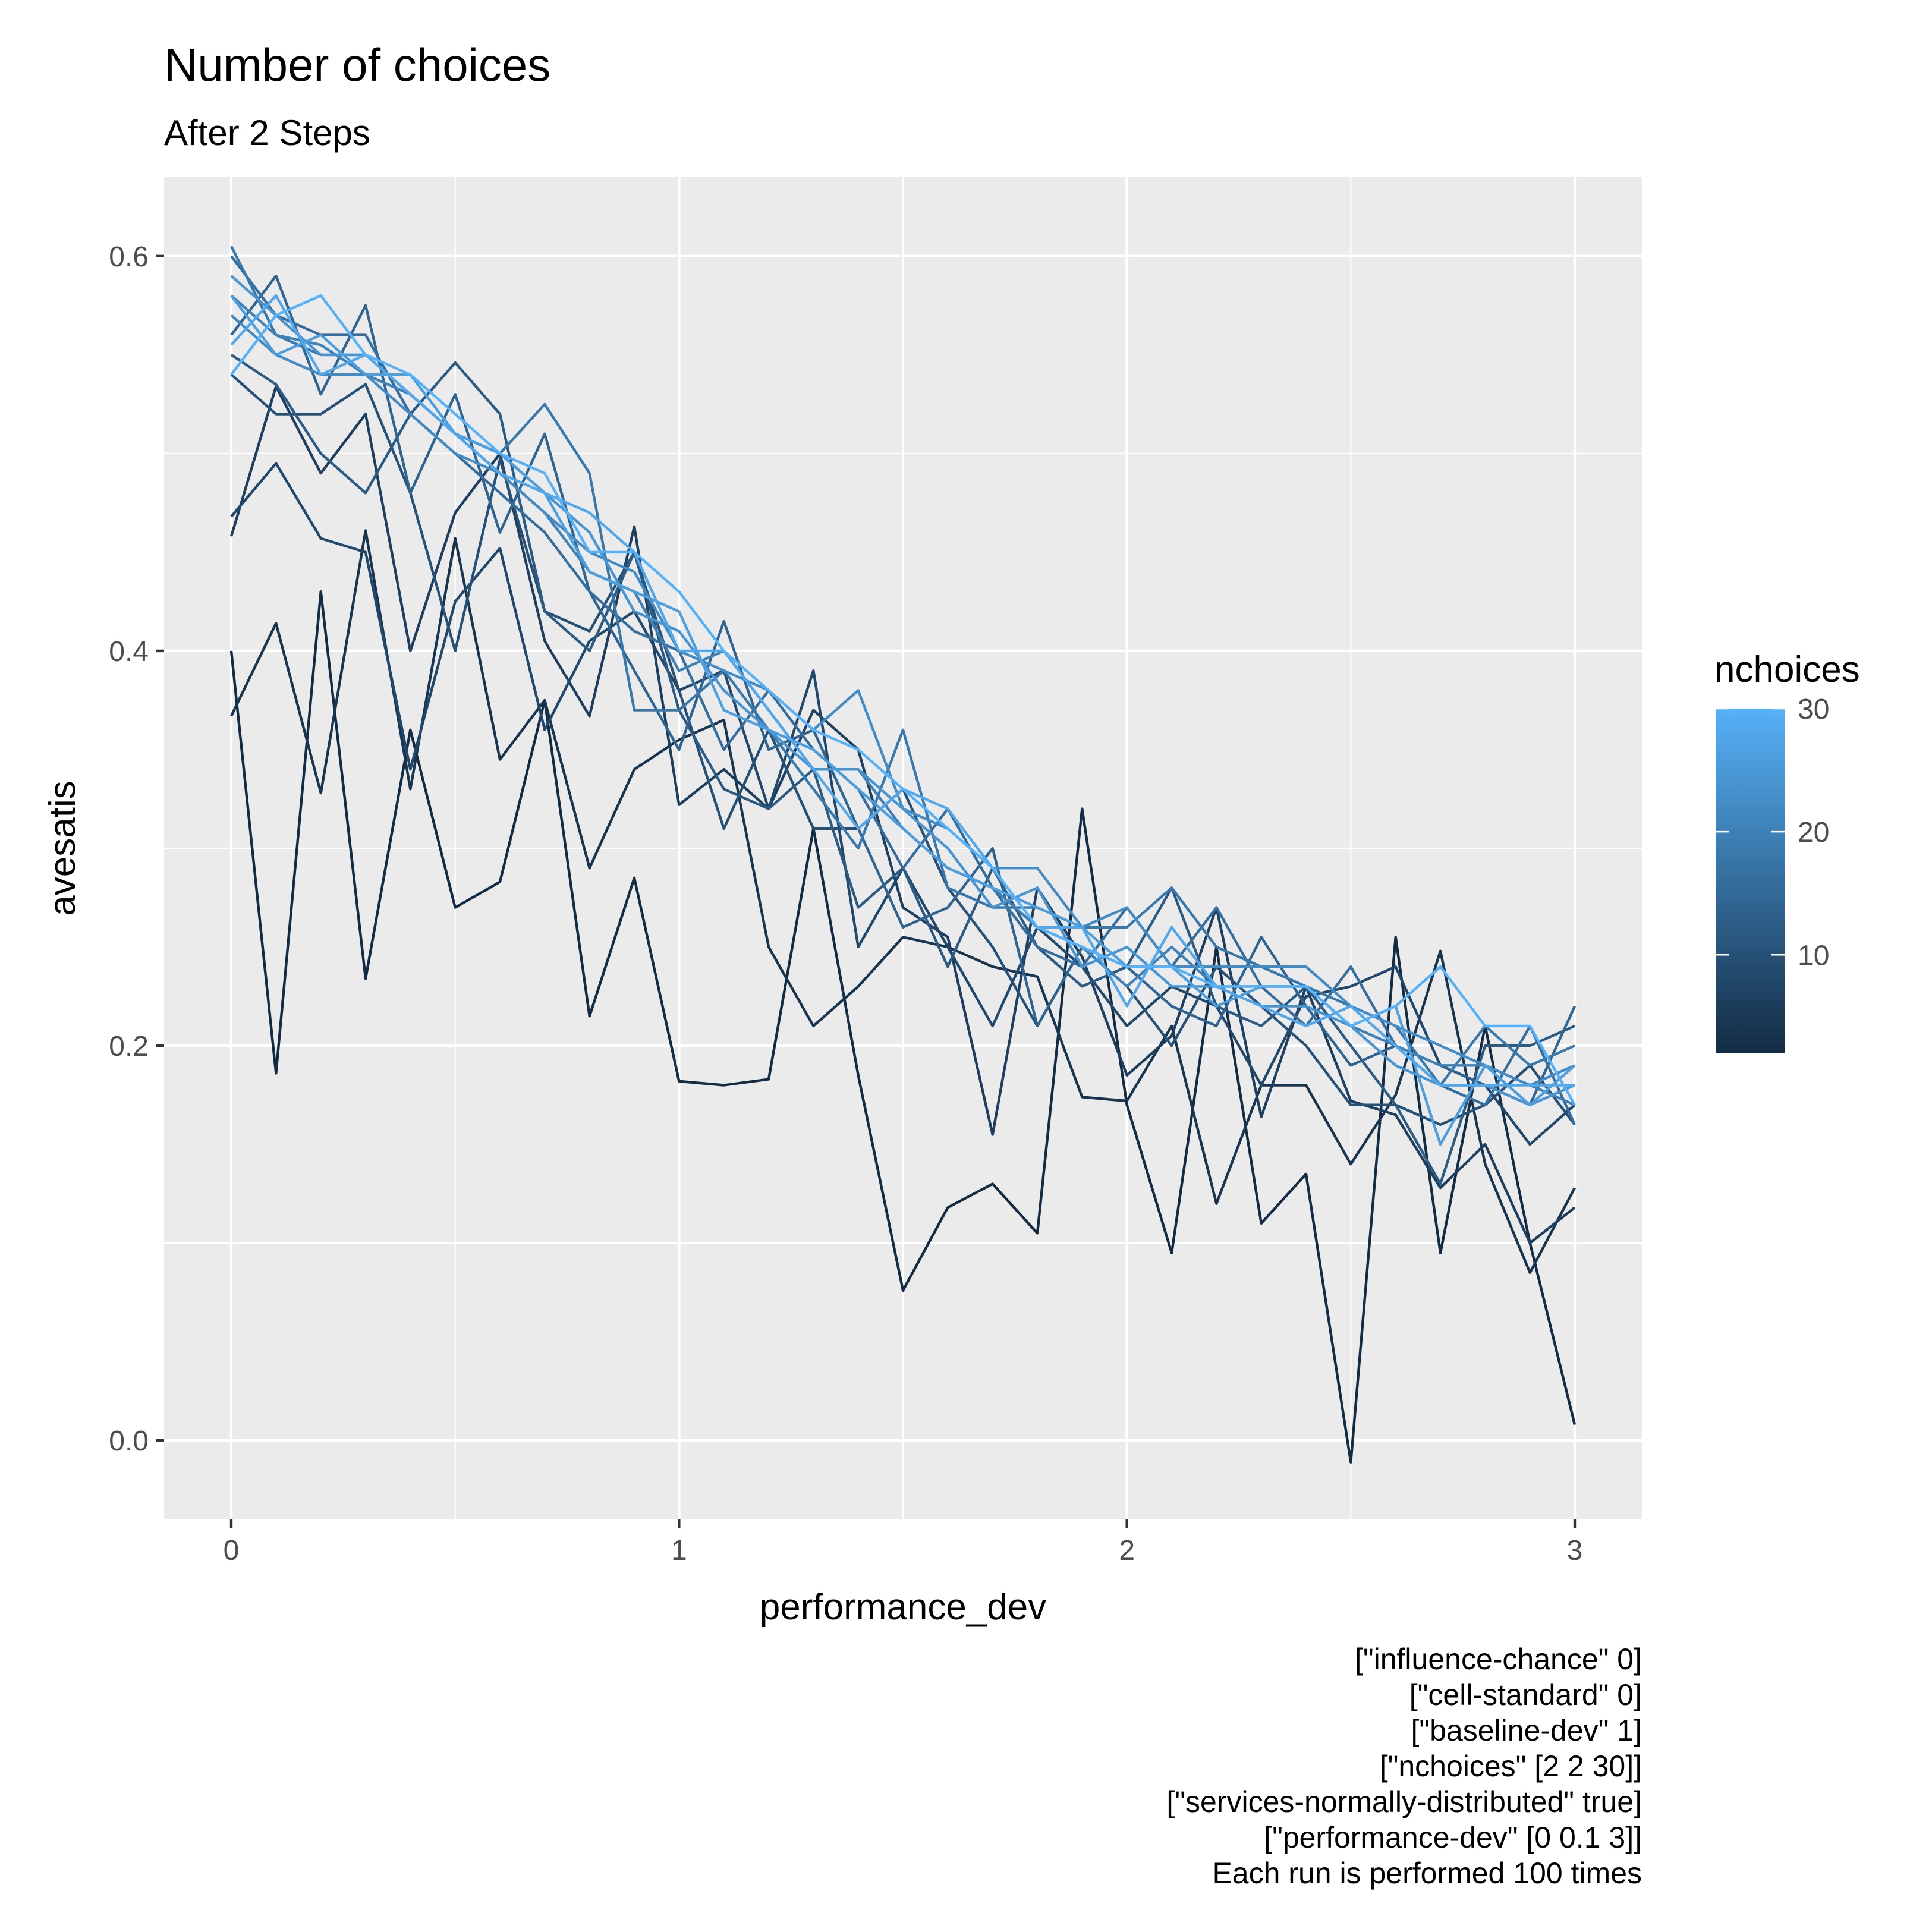 This screenshot has width=1932, height=1932. What do you see at coordinates (1127, 1551) in the screenshot?
I see `x-tick-label: 2` at bounding box center [1127, 1551].